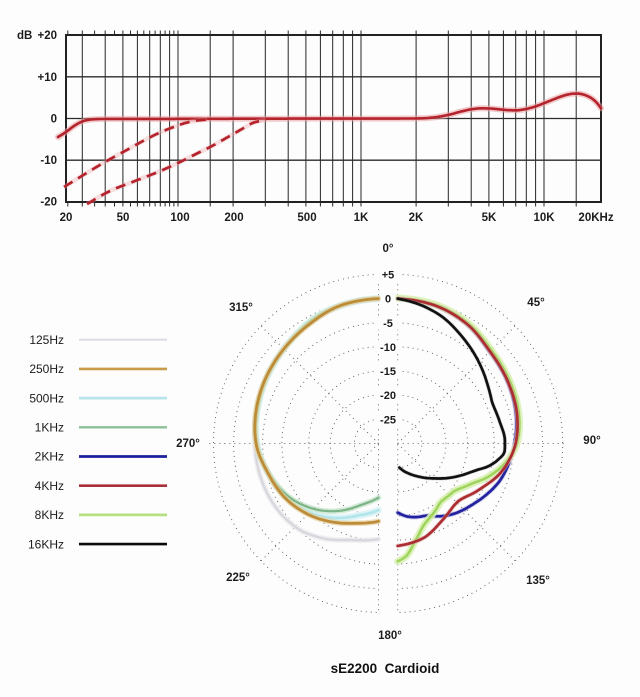 The height and width of the screenshot is (697, 640). I want to click on svg-text: 20KHz, so click(595, 218).